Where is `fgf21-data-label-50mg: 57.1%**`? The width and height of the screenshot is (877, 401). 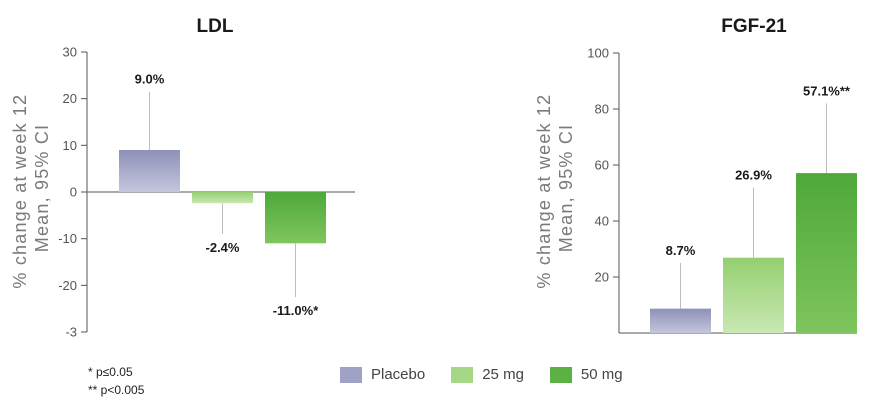 fgf21-data-label-50mg: 57.1%** is located at coordinates (827, 90).